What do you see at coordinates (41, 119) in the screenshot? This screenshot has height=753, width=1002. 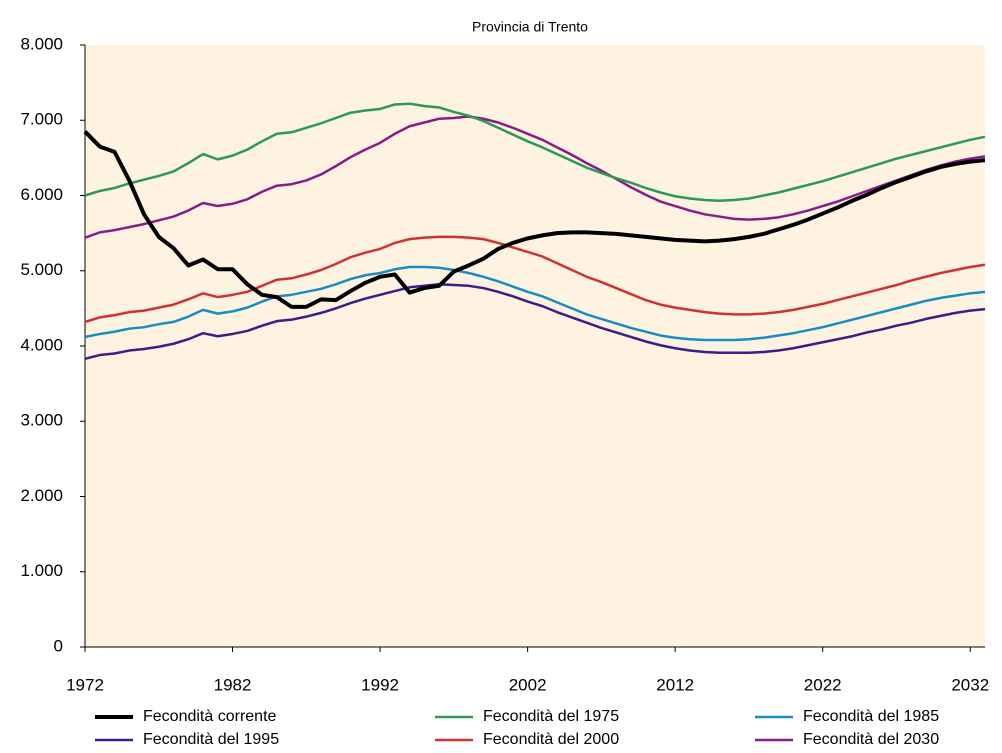 I see `y-tick-label: 7.000` at bounding box center [41, 119].